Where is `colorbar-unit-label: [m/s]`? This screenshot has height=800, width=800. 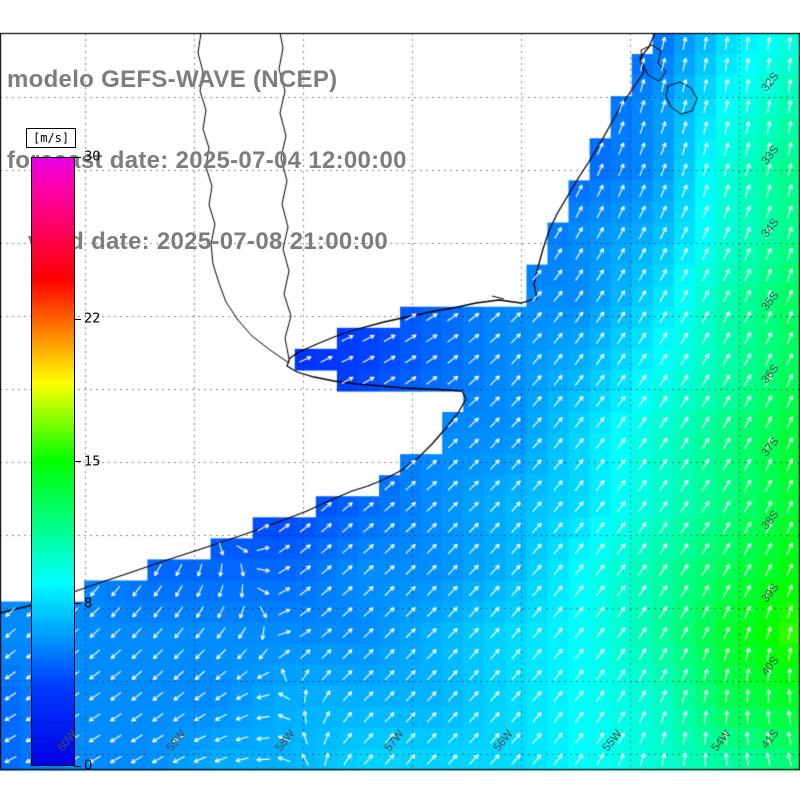 colorbar-unit-label: [m/s] is located at coordinates (51, 138).